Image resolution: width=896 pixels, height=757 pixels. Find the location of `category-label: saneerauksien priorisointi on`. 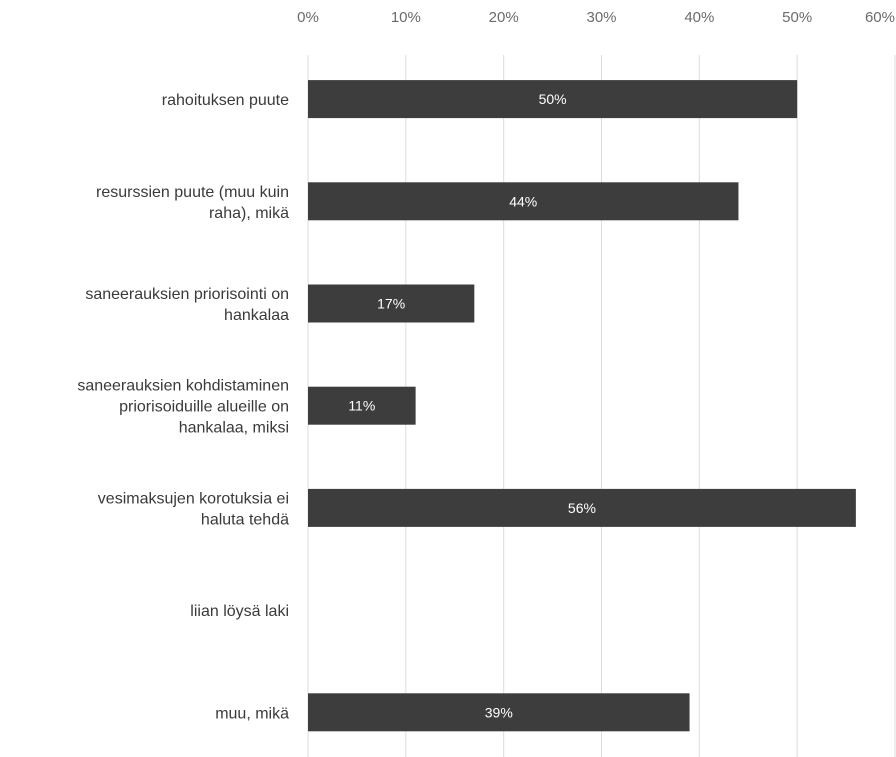

category-label: saneerauksien priorisointi on is located at coordinates (187, 294).